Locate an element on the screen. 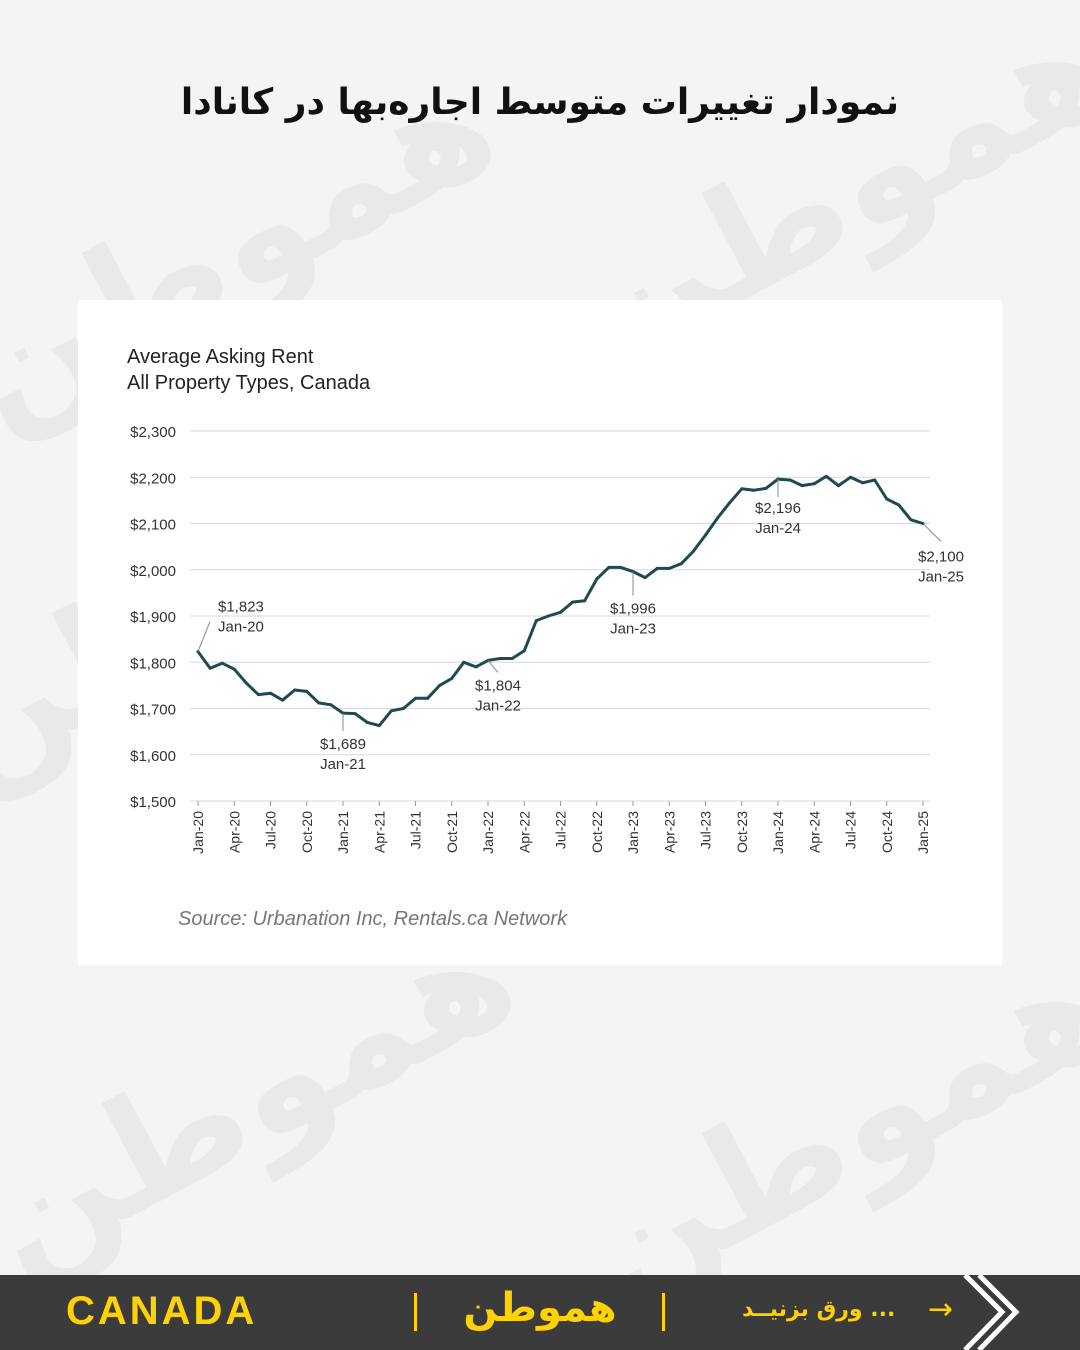 This screenshot has width=1080, height=1350. x-tick-label: Jul-24 is located at coordinates (851, 830).